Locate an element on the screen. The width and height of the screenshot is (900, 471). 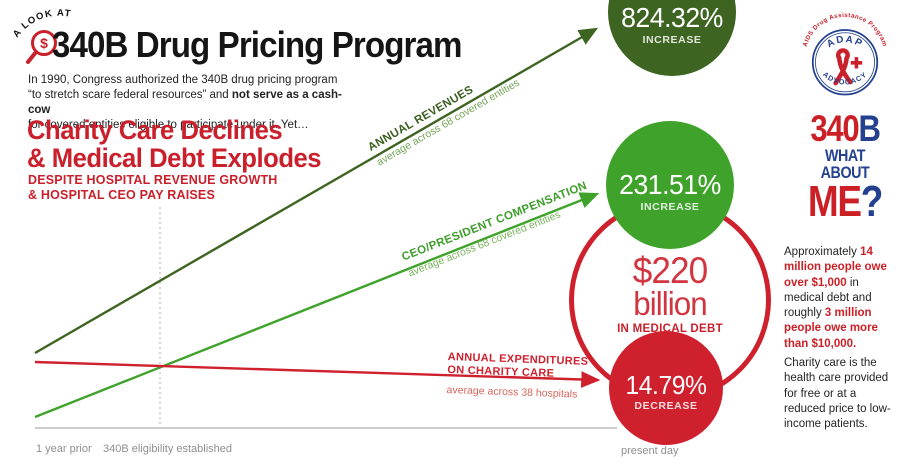
charity-expenditures-line is located at coordinates (317, 374).